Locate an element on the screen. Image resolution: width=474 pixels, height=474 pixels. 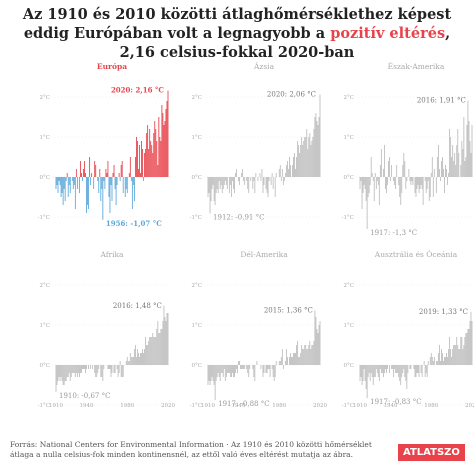
panel-title: Afrika is located at coordinates (111, 254).